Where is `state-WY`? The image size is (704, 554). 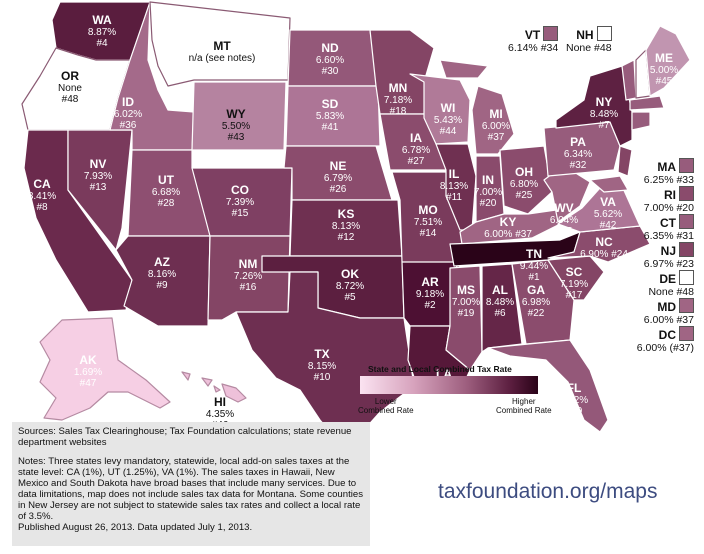 state-WY is located at coordinates (239, 116).